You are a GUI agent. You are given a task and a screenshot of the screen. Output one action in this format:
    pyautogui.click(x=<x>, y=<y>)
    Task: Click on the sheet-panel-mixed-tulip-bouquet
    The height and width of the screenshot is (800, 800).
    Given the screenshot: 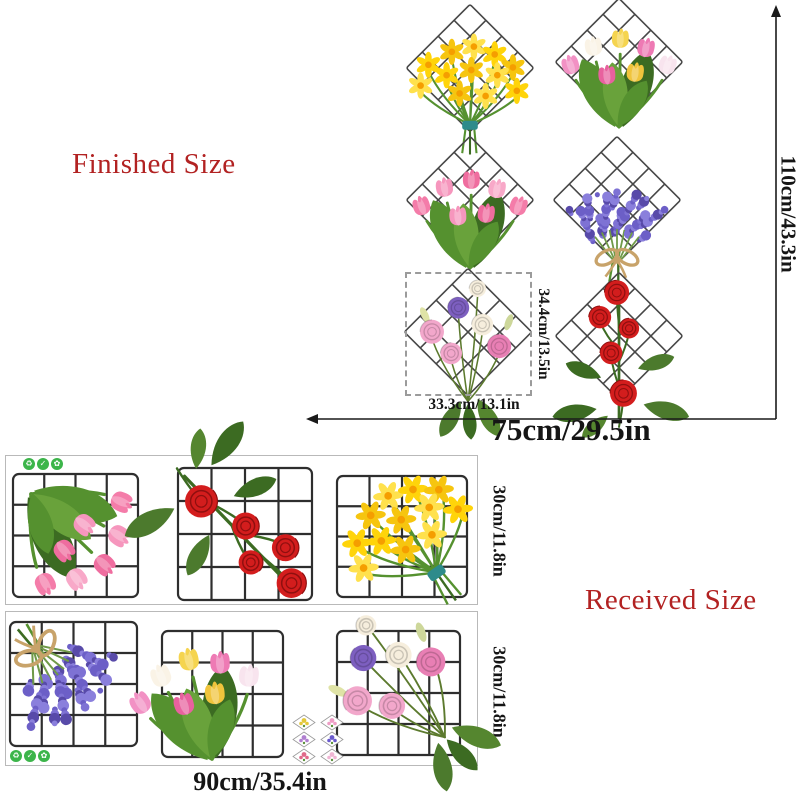 What is the action you would take?
    pyautogui.click(x=217, y=694)
    